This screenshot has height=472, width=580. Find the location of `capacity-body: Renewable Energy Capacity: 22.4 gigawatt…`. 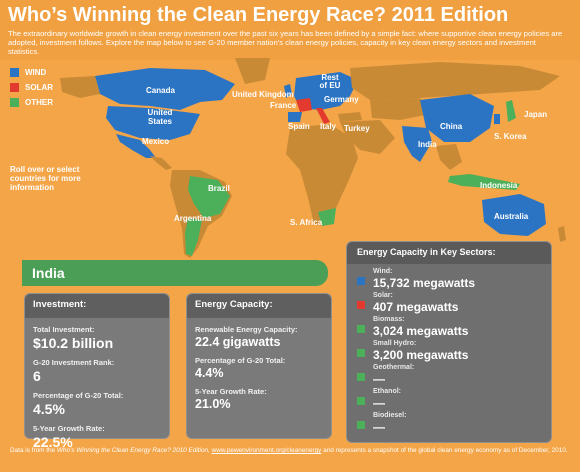

capacity-body: Renewable Energy Capacity: 22.4 gigawatt… is located at coordinates (259, 368).